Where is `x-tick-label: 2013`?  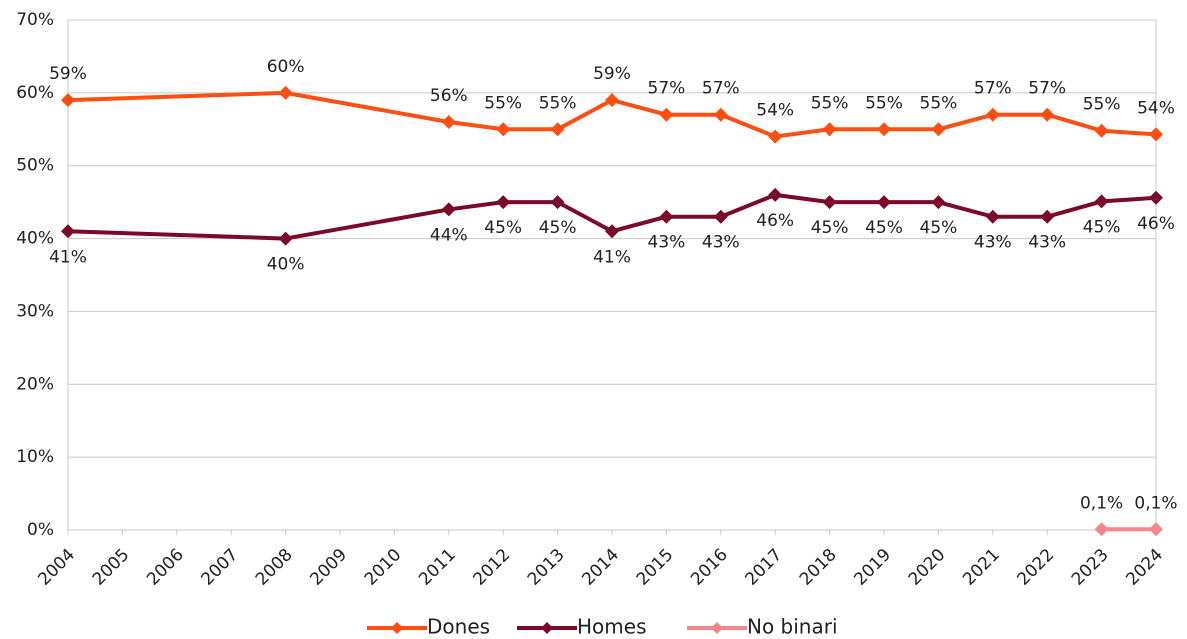 x-tick-label: 2013 is located at coordinates (546, 567).